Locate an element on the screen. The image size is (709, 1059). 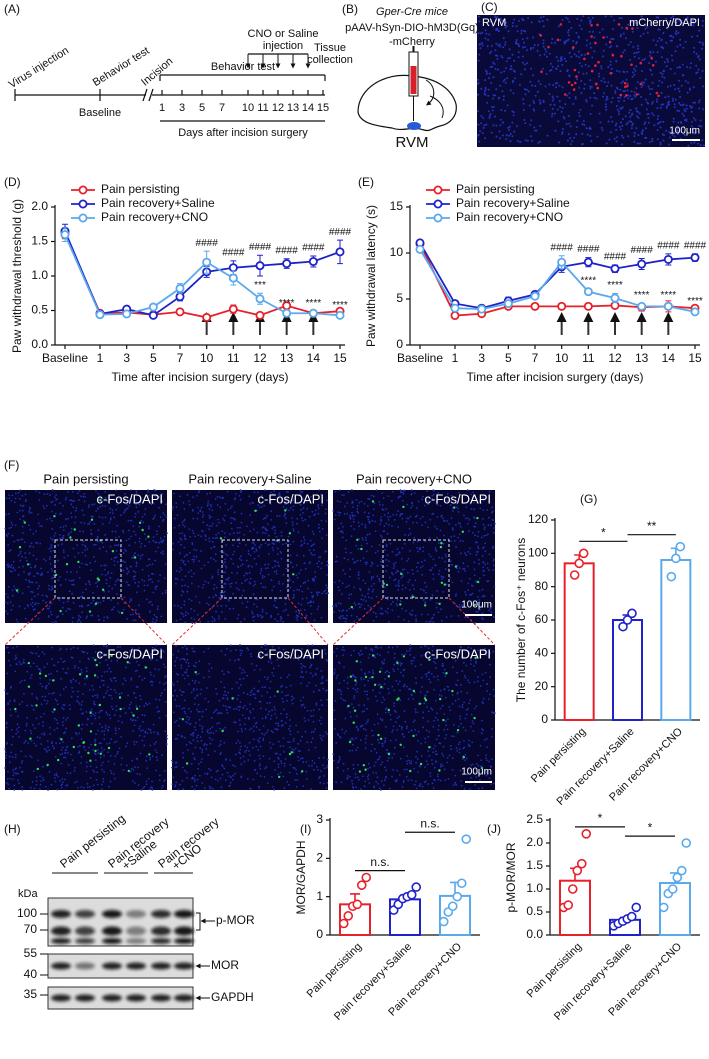
marker-label: 100 is located at coordinates (27, 913).